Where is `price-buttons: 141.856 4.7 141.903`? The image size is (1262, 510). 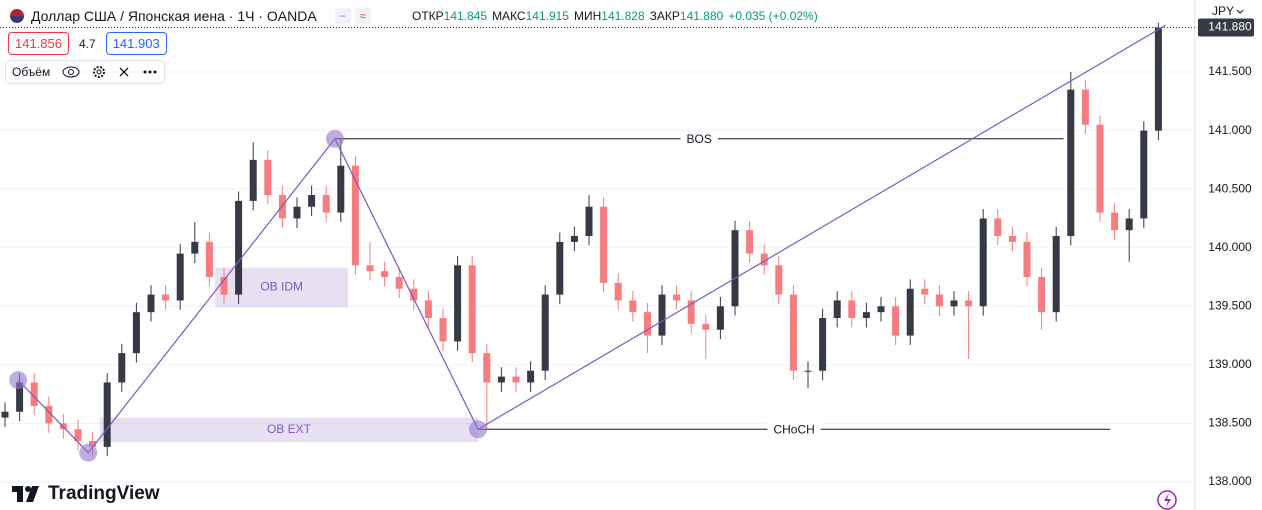 price-buttons: 141.856 4.7 141.903 is located at coordinates (87, 43).